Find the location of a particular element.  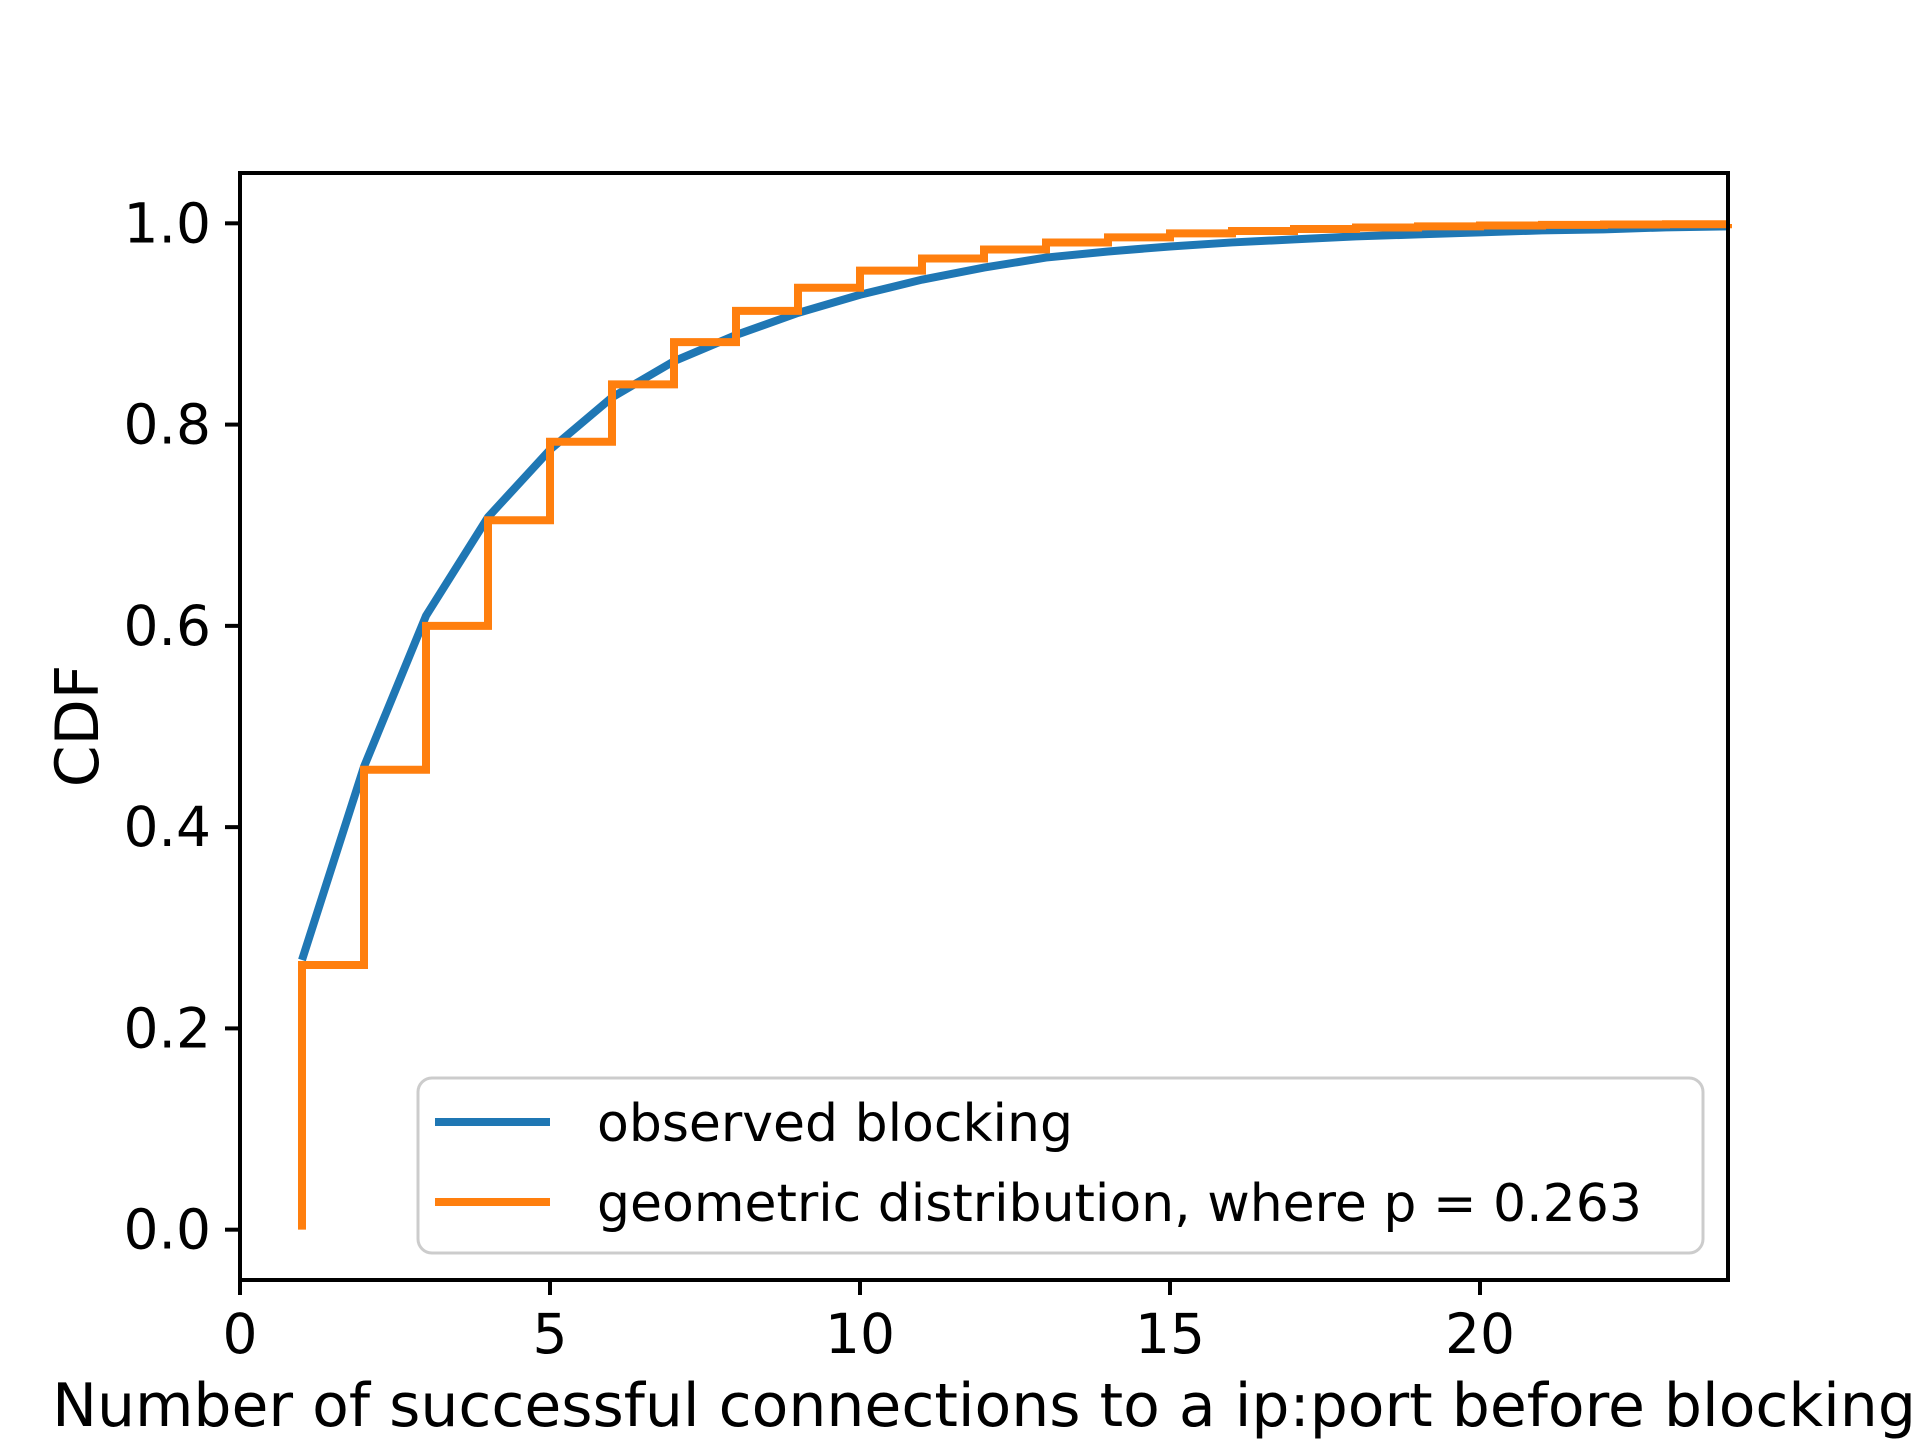

x-tick-label: 15 is located at coordinates (1170, 1334).